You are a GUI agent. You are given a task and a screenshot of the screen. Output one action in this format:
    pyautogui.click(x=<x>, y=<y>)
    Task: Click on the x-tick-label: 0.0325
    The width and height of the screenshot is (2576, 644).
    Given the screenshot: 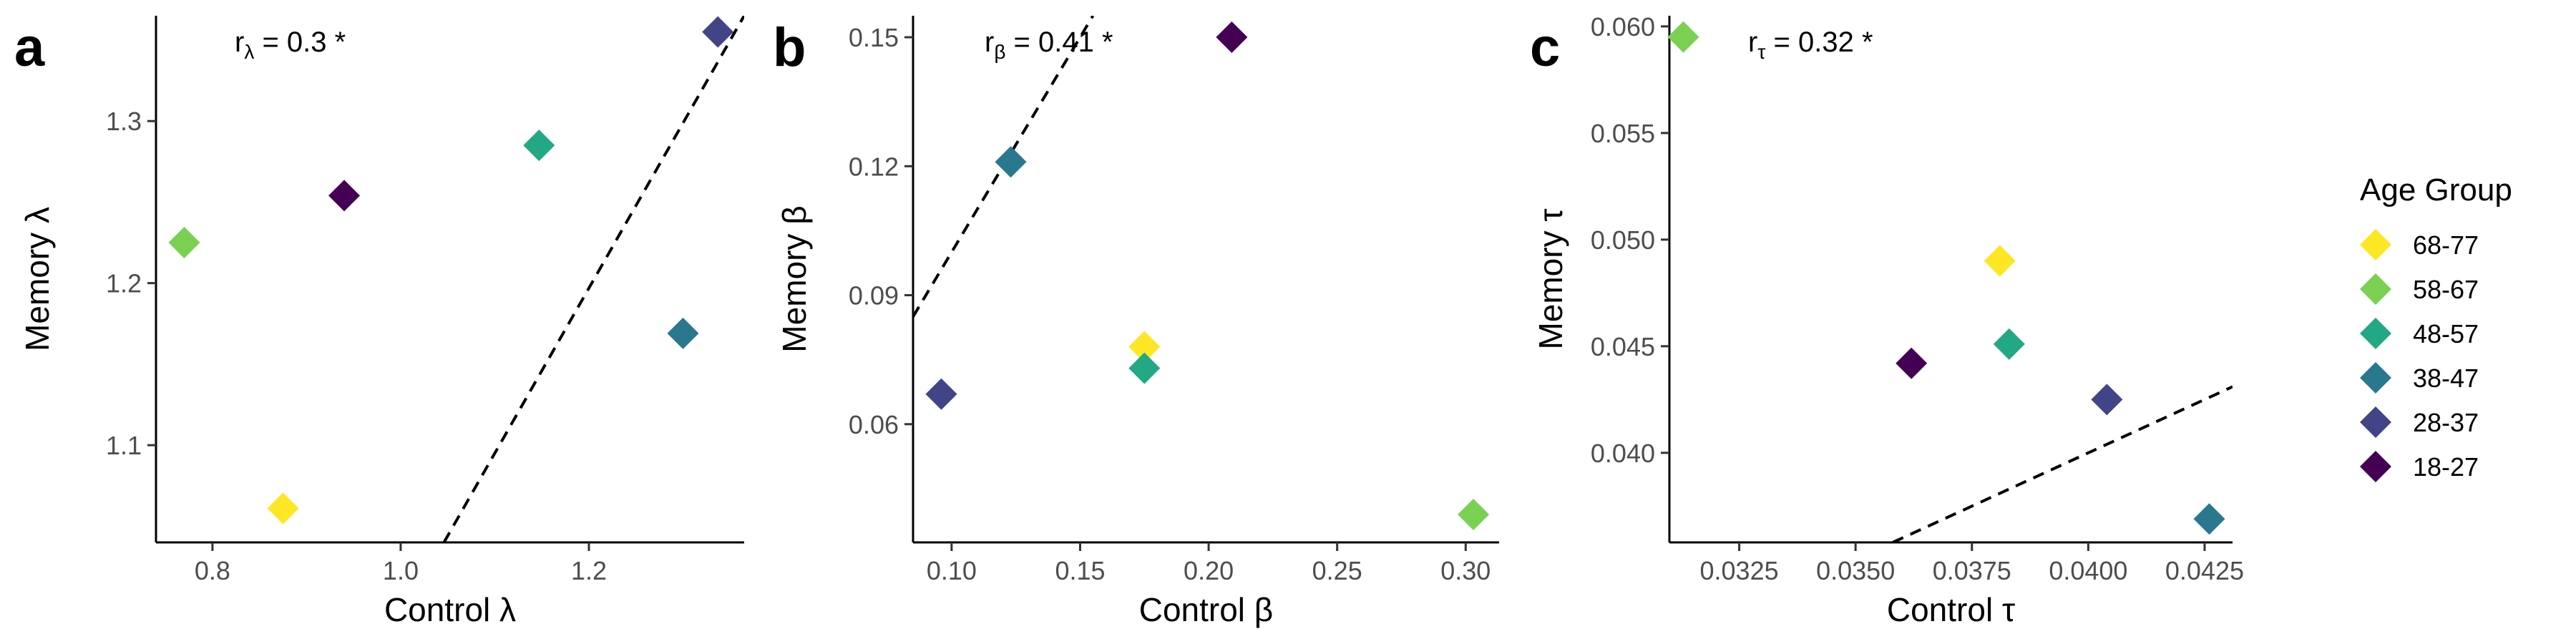 What is the action you would take?
    pyautogui.click(x=1739, y=570)
    